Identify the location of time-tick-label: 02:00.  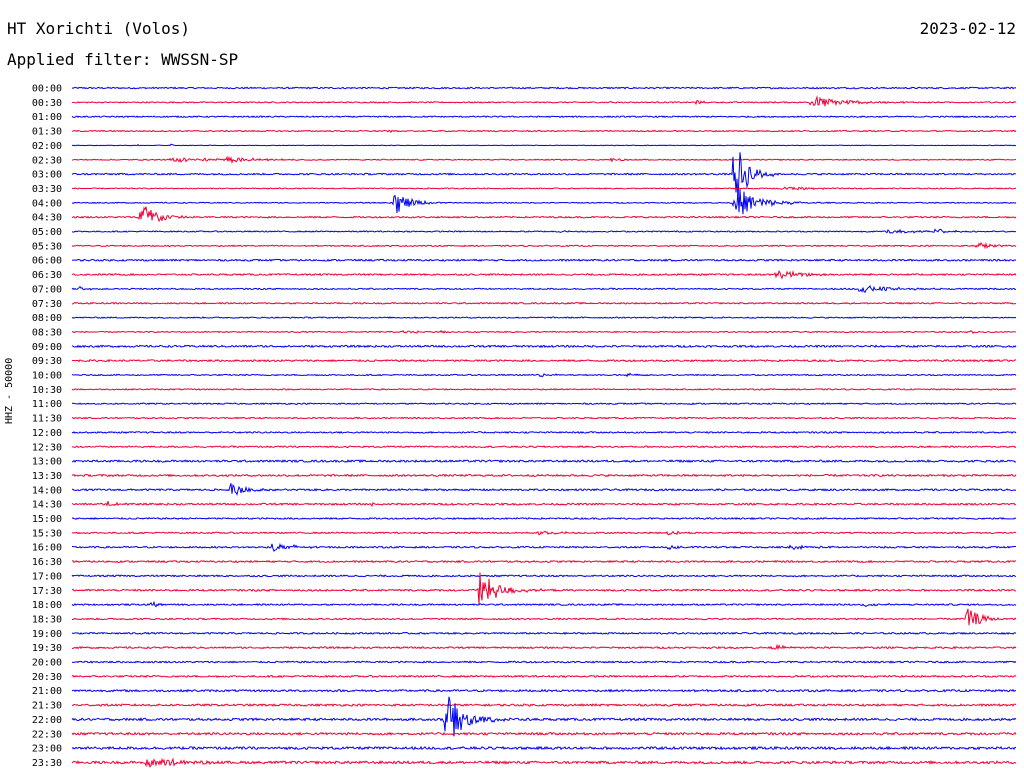
(47, 146).